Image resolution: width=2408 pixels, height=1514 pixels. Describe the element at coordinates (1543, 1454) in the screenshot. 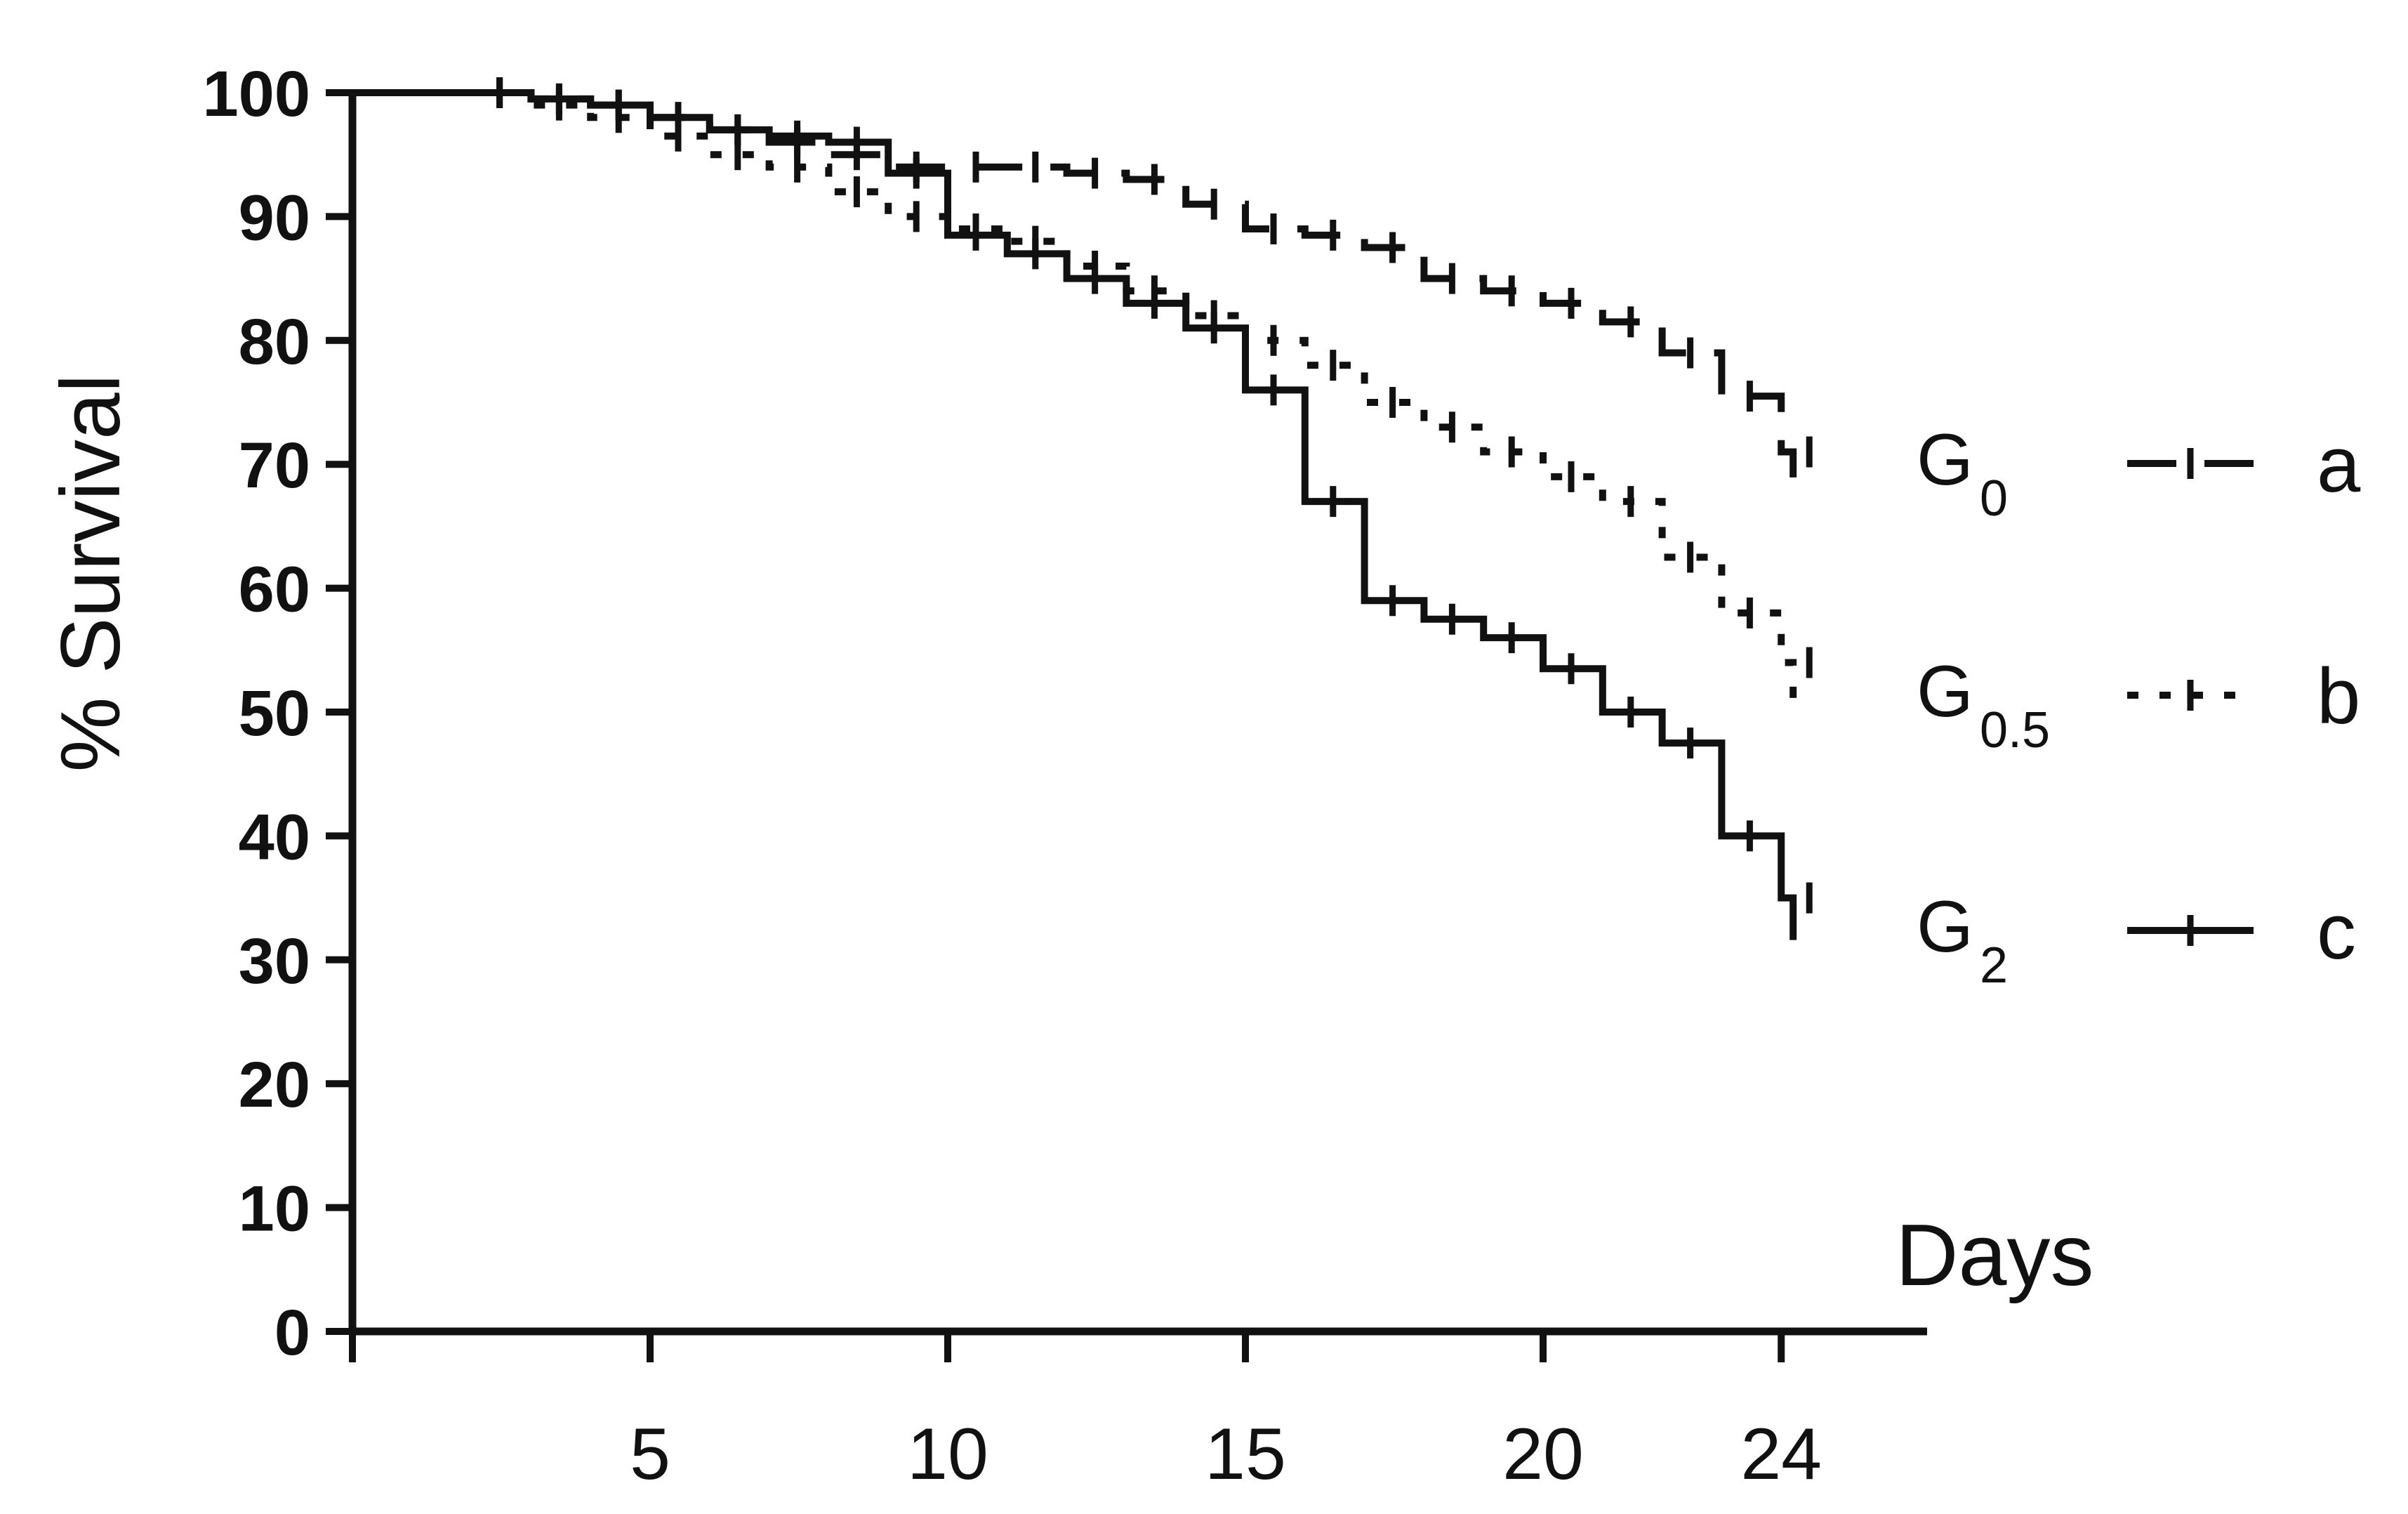

I see `x-tick-label: 20` at that location.